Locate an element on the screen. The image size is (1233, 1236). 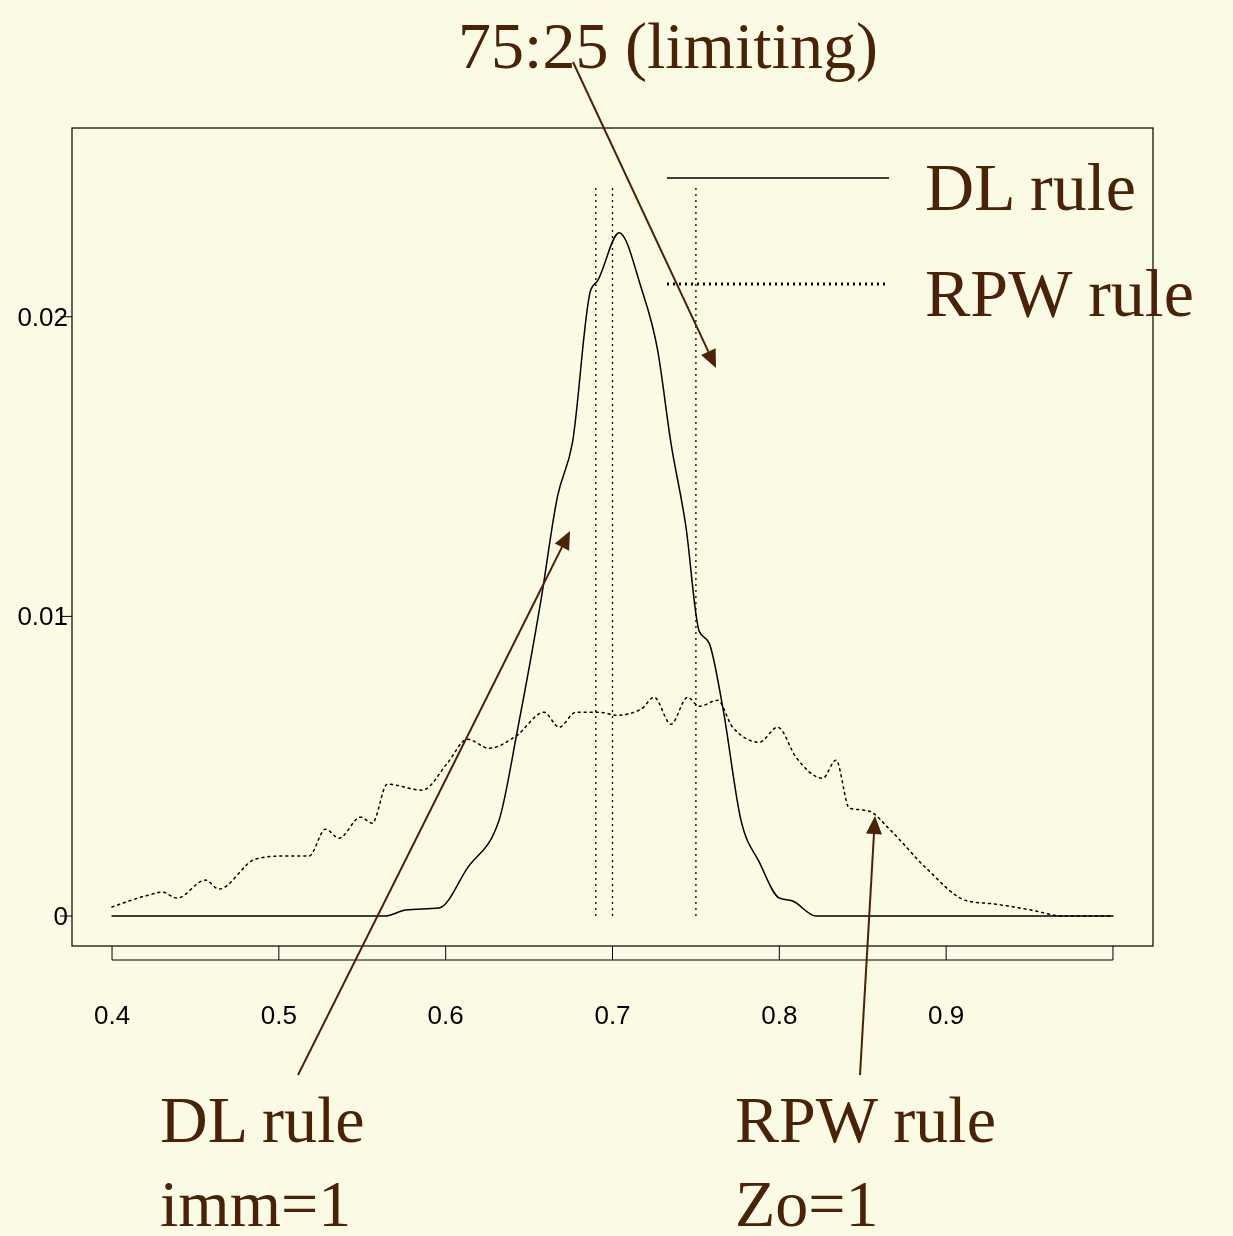
legend-label: DL rule is located at coordinates (1030, 187).